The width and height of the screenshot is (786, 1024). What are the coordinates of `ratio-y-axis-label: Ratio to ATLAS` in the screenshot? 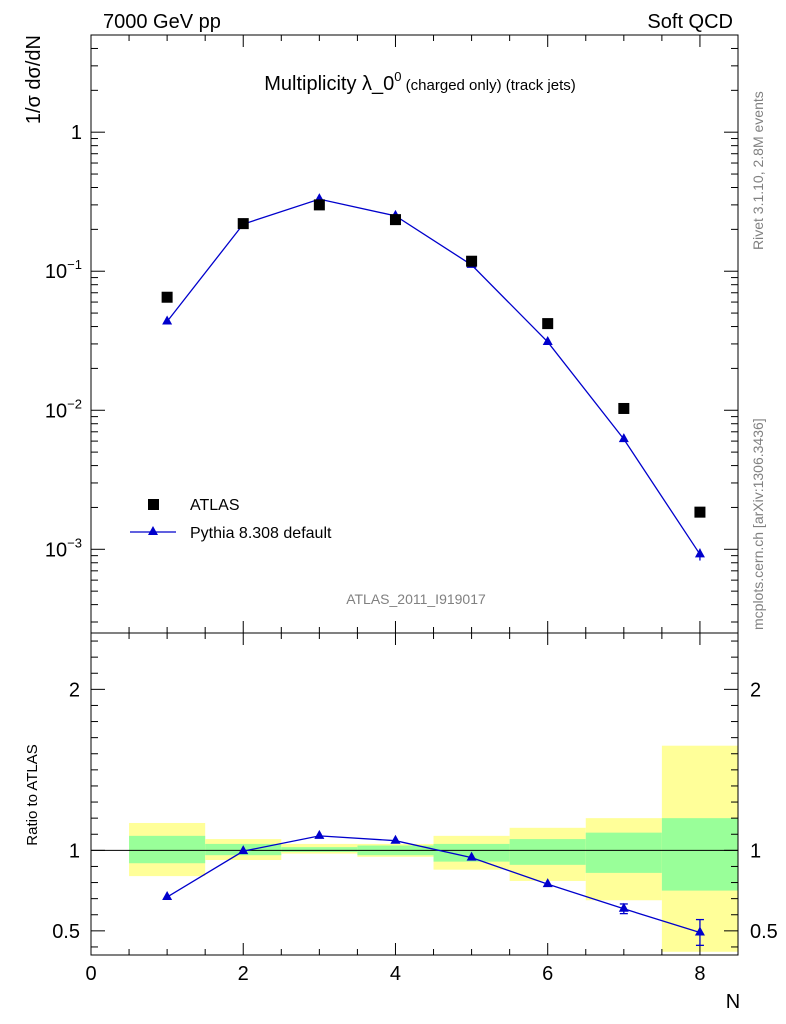 It's located at (32, 794).